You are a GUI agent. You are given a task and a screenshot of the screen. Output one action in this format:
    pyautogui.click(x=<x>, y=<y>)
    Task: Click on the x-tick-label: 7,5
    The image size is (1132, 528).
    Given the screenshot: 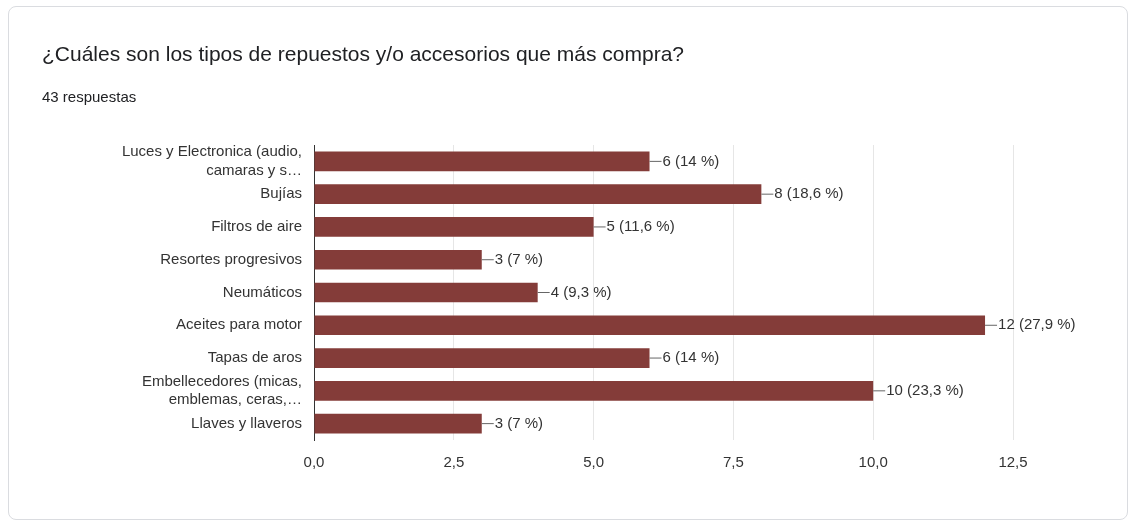 What is the action you would take?
    pyautogui.click(x=733, y=462)
    